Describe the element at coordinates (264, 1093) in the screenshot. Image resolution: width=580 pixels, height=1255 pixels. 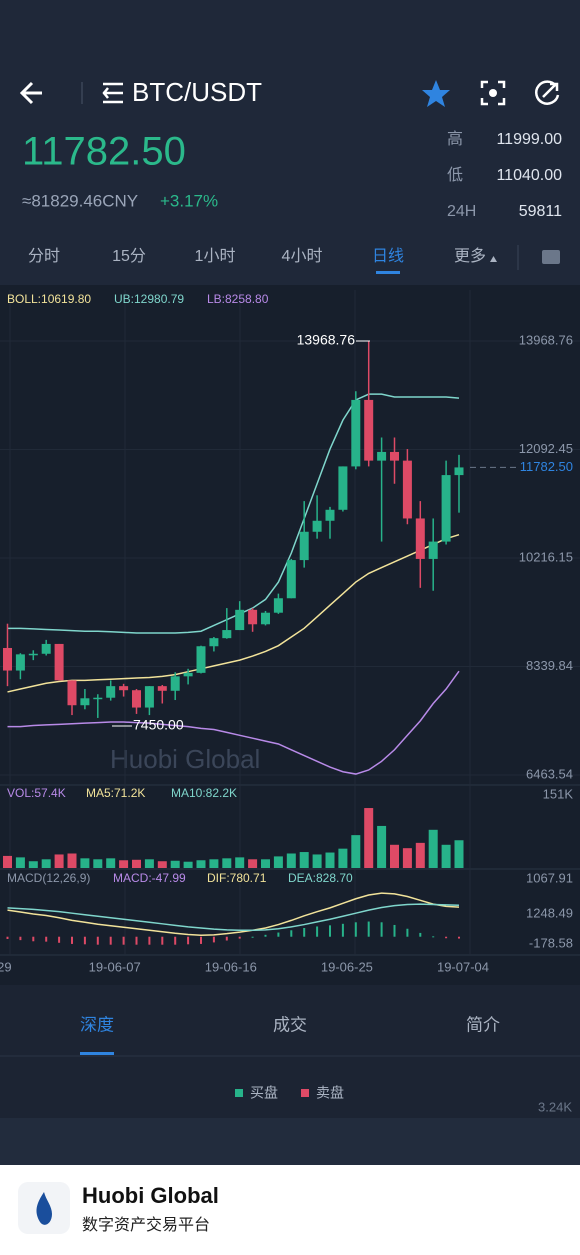
I see `legend-label: 买盘` at that location.